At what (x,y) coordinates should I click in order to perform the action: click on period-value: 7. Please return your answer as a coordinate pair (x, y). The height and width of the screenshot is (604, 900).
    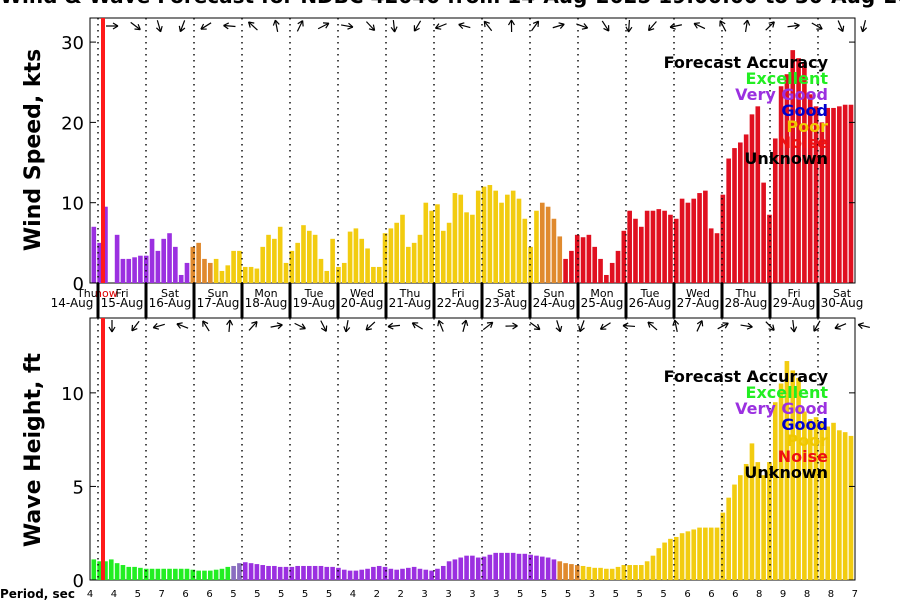
    Looking at the image, I should click on (855, 594).